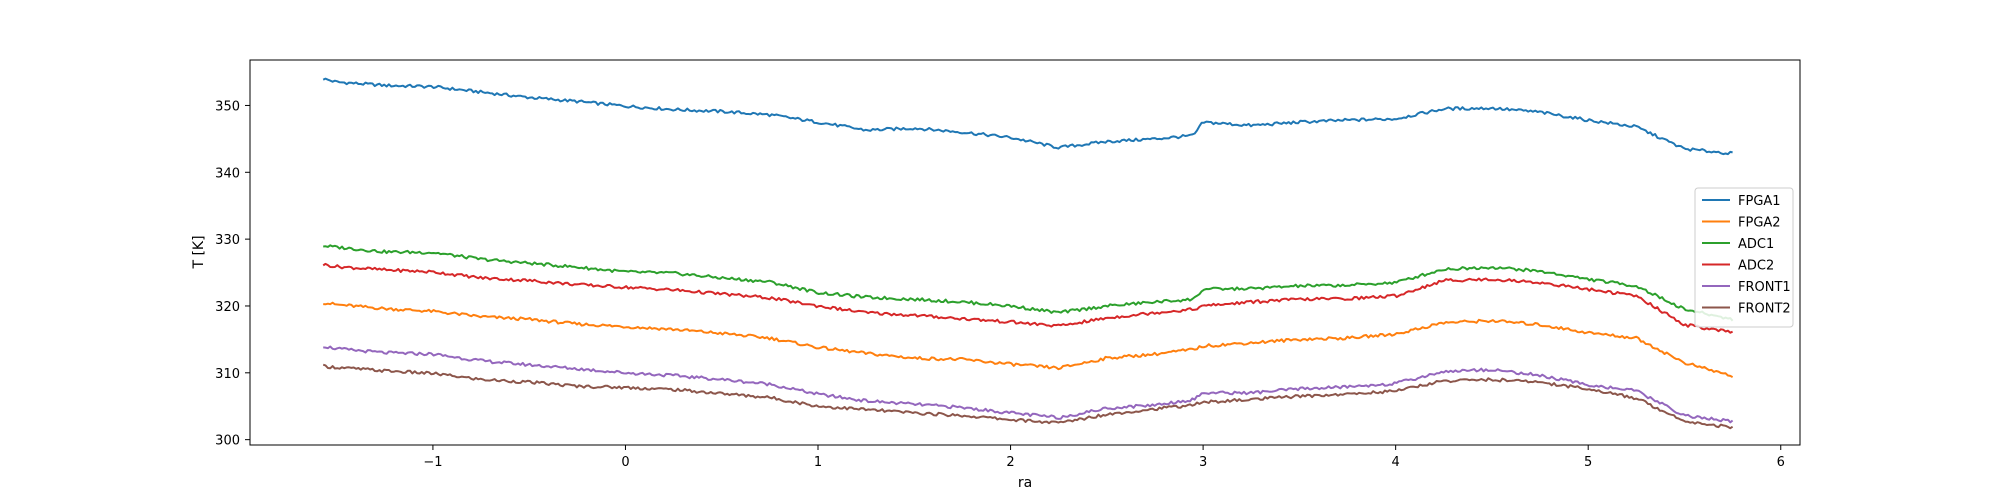  What do you see at coordinates (227, 240) in the screenshot?
I see `y-tick-label: 330` at bounding box center [227, 240].